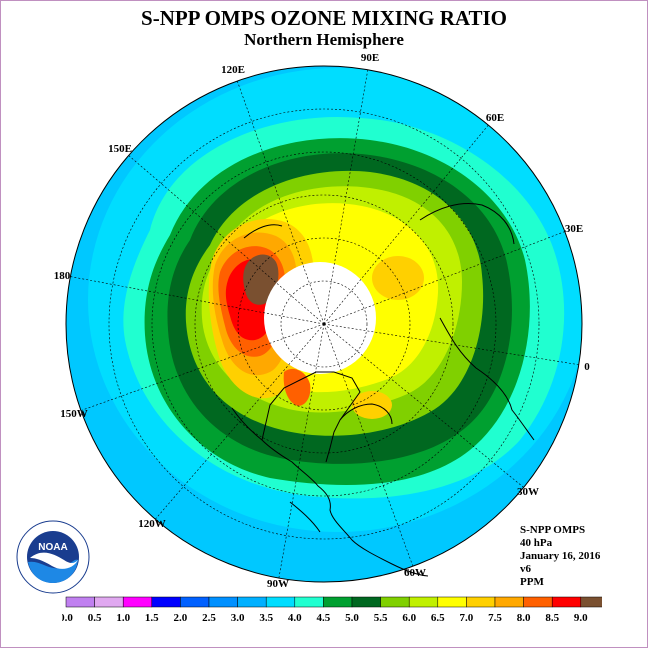 The width and height of the screenshot is (648, 648). Describe the element at coordinates (324, 618) in the screenshot. I see `colorbar-tick-label: 4.5` at that location.